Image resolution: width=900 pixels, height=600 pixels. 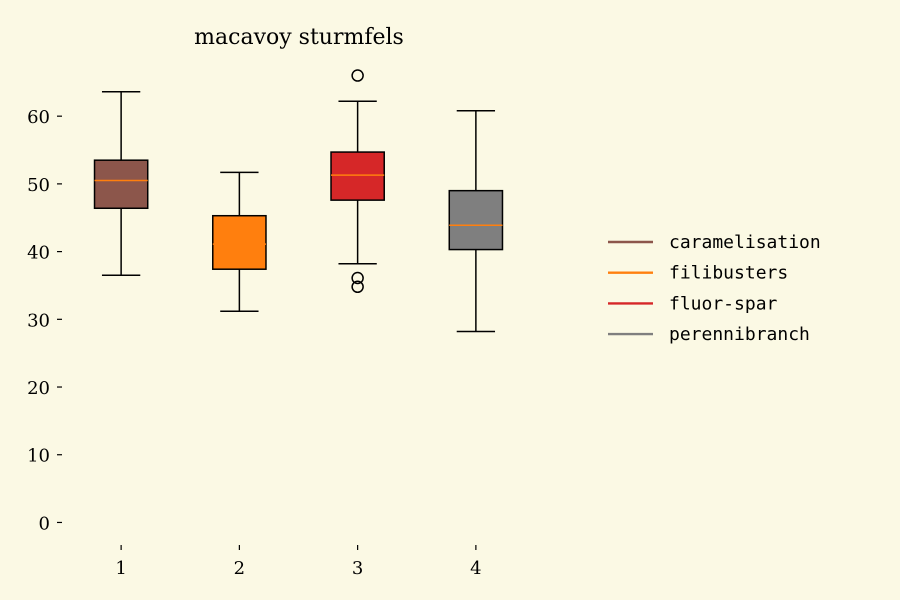 I want to click on x-tick-label-2: 2, so click(x=239, y=568).